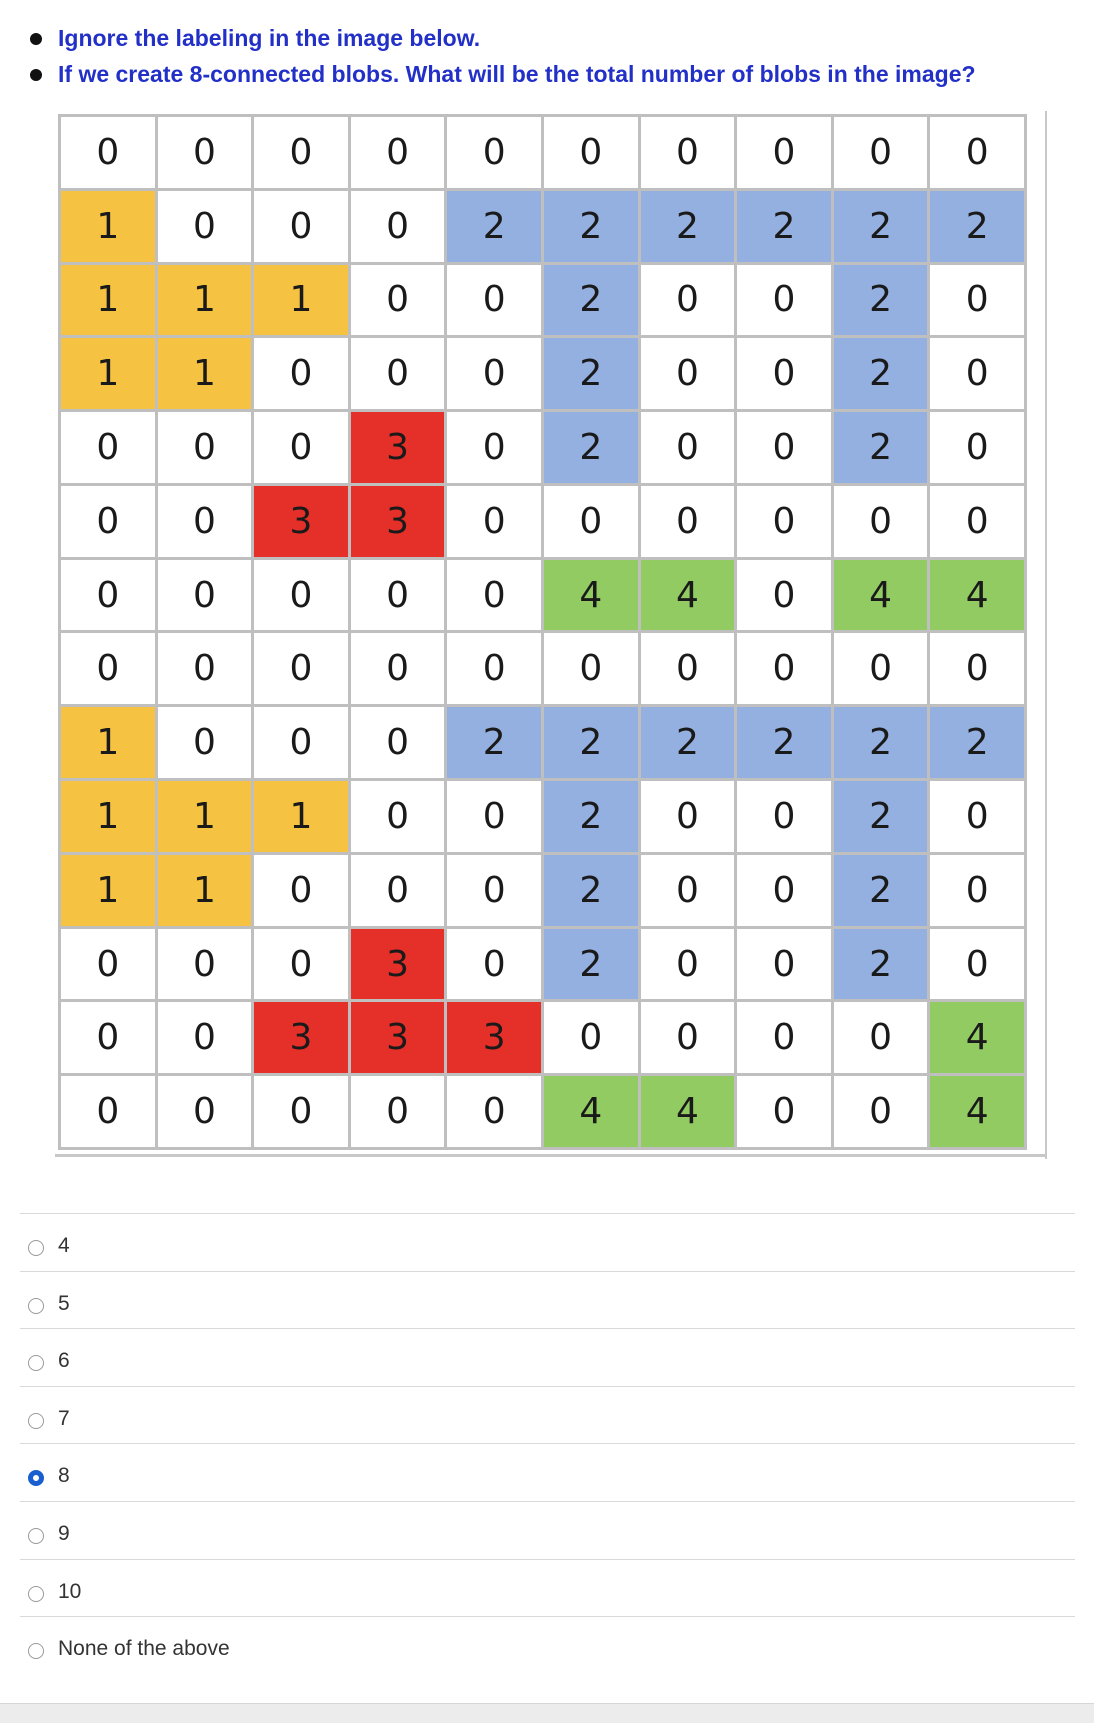 The image size is (1094, 1723). I want to click on answer-option: None of the above, so click(547, 1645).